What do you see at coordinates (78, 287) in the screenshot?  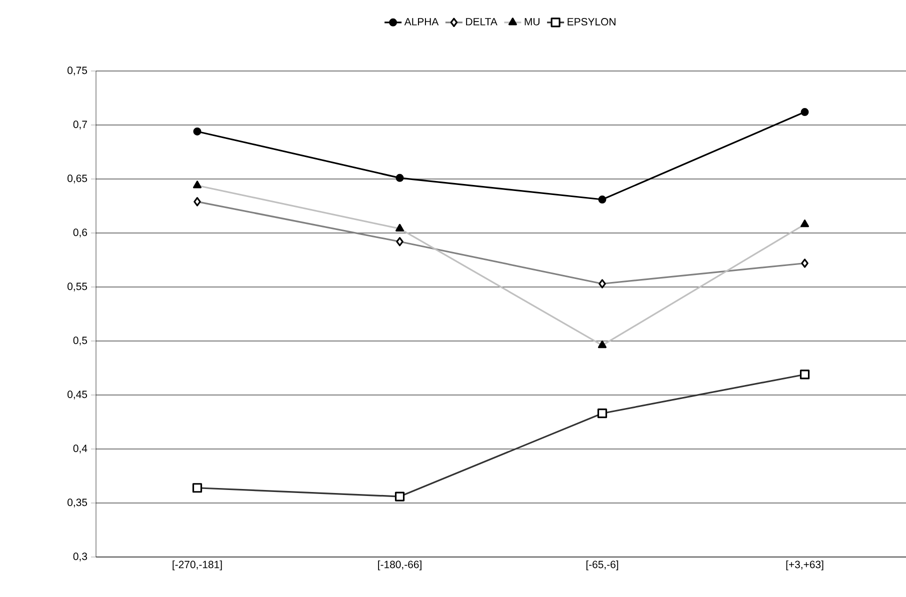 I see `y-tick-label: 0,55` at bounding box center [78, 287].